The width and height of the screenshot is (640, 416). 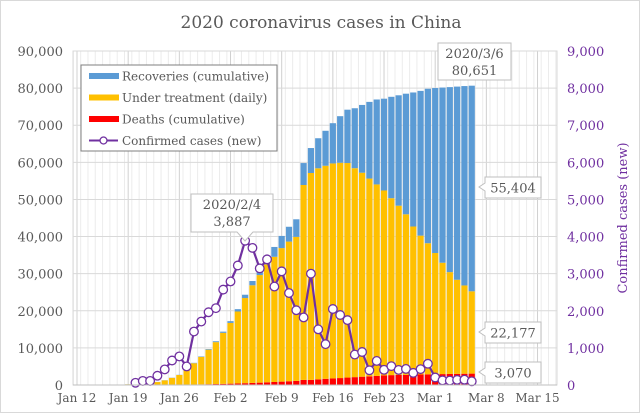 What do you see at coordinates (103, 140) in the screenshot?
I see `legend-marker-icon` at bounding box center [103, 140].